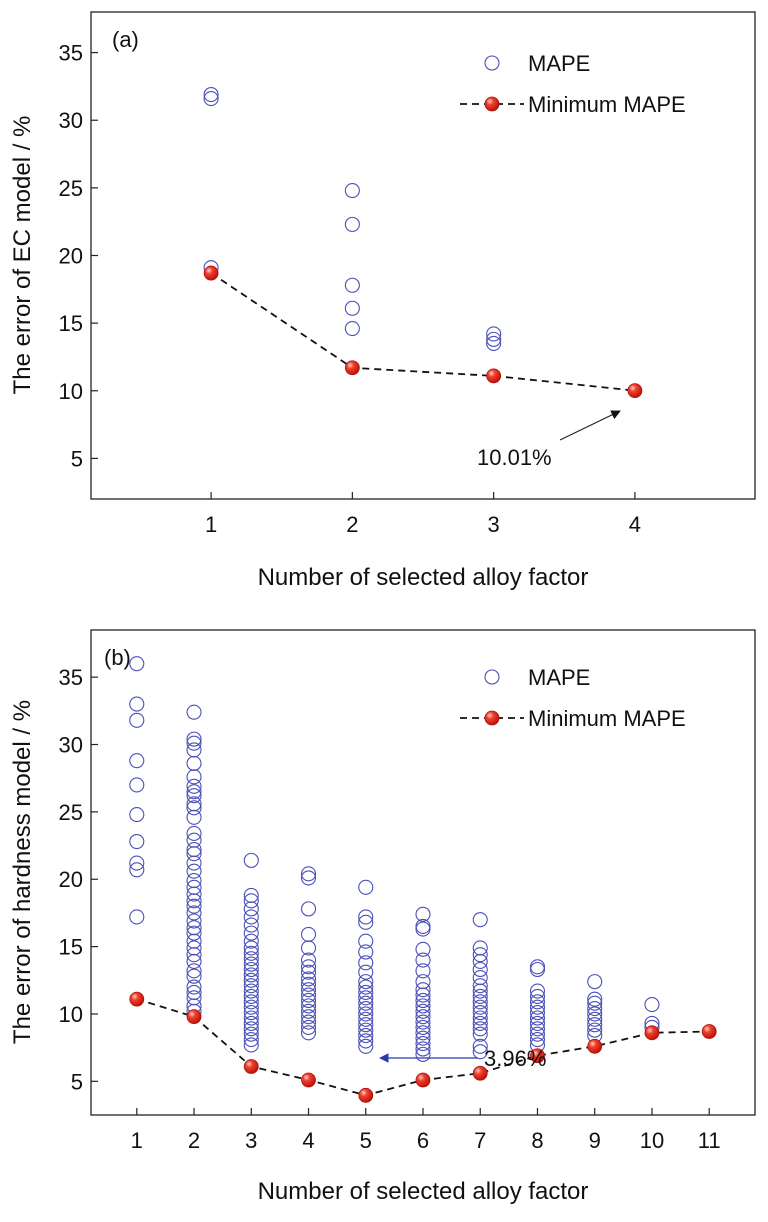 Image resolution: width=768 pixels, height=1222 pixels. What do you see at coordinates (595, 1140) in the screenshot?
I see `x-tick-label-b: 9` at bounding box center [595, 1140].